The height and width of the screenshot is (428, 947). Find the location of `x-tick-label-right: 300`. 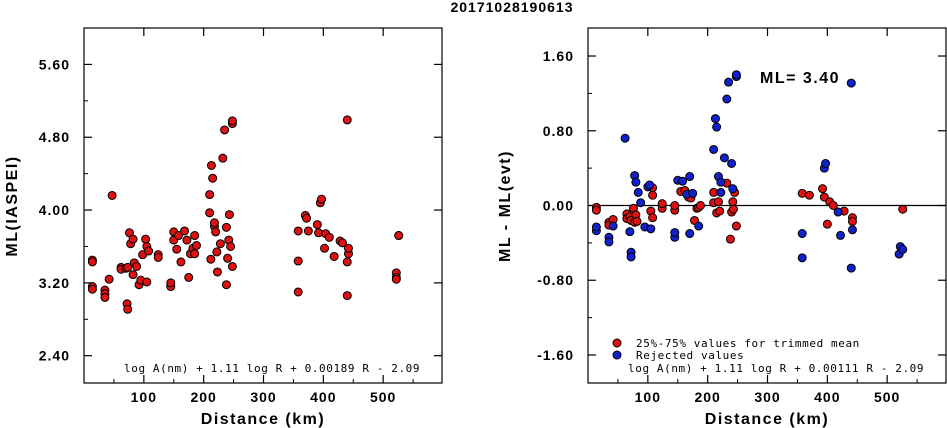

x-tick-label-right: 300 is located at coordinates (767, 397).